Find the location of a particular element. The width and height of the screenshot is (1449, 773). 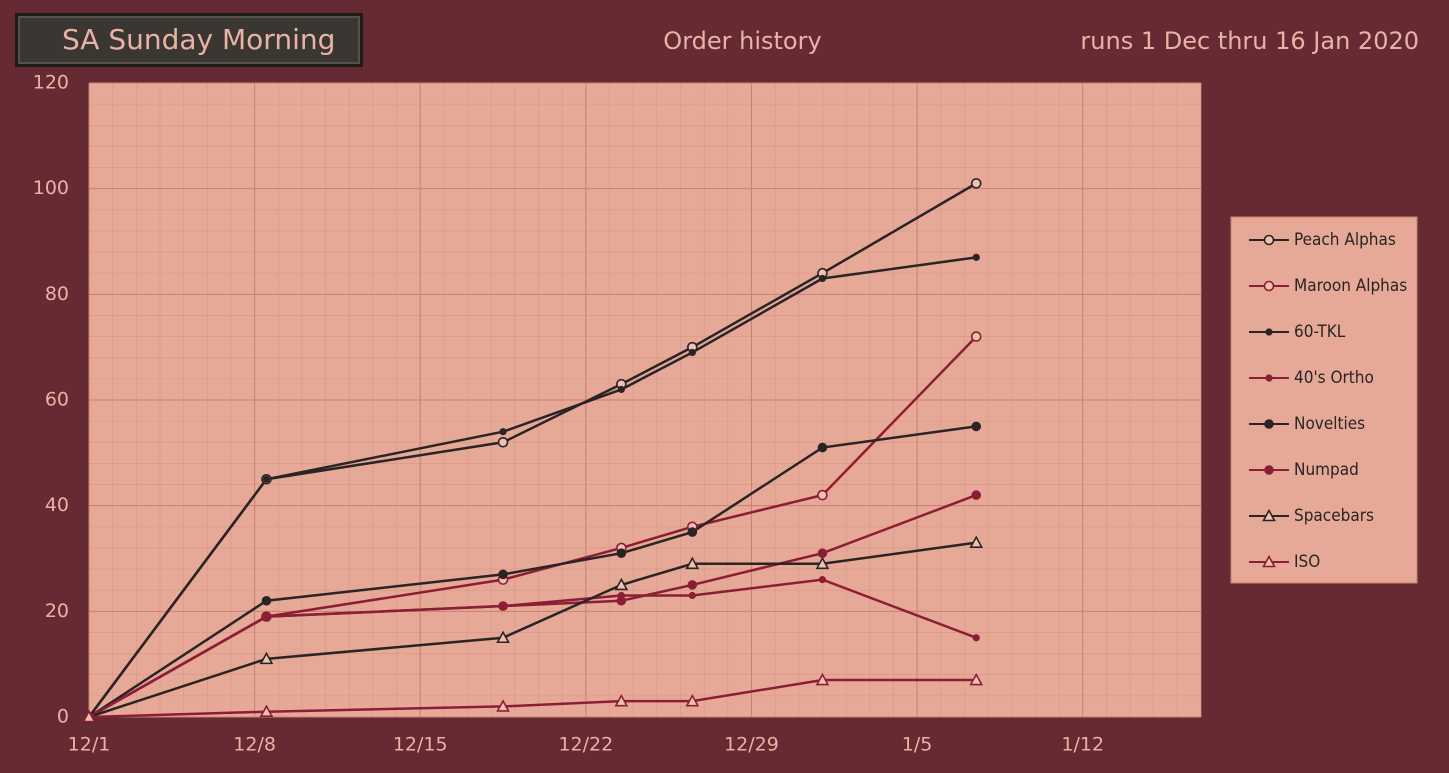

x-tick-label: 1/12 is located at coordinates (1082, 745).